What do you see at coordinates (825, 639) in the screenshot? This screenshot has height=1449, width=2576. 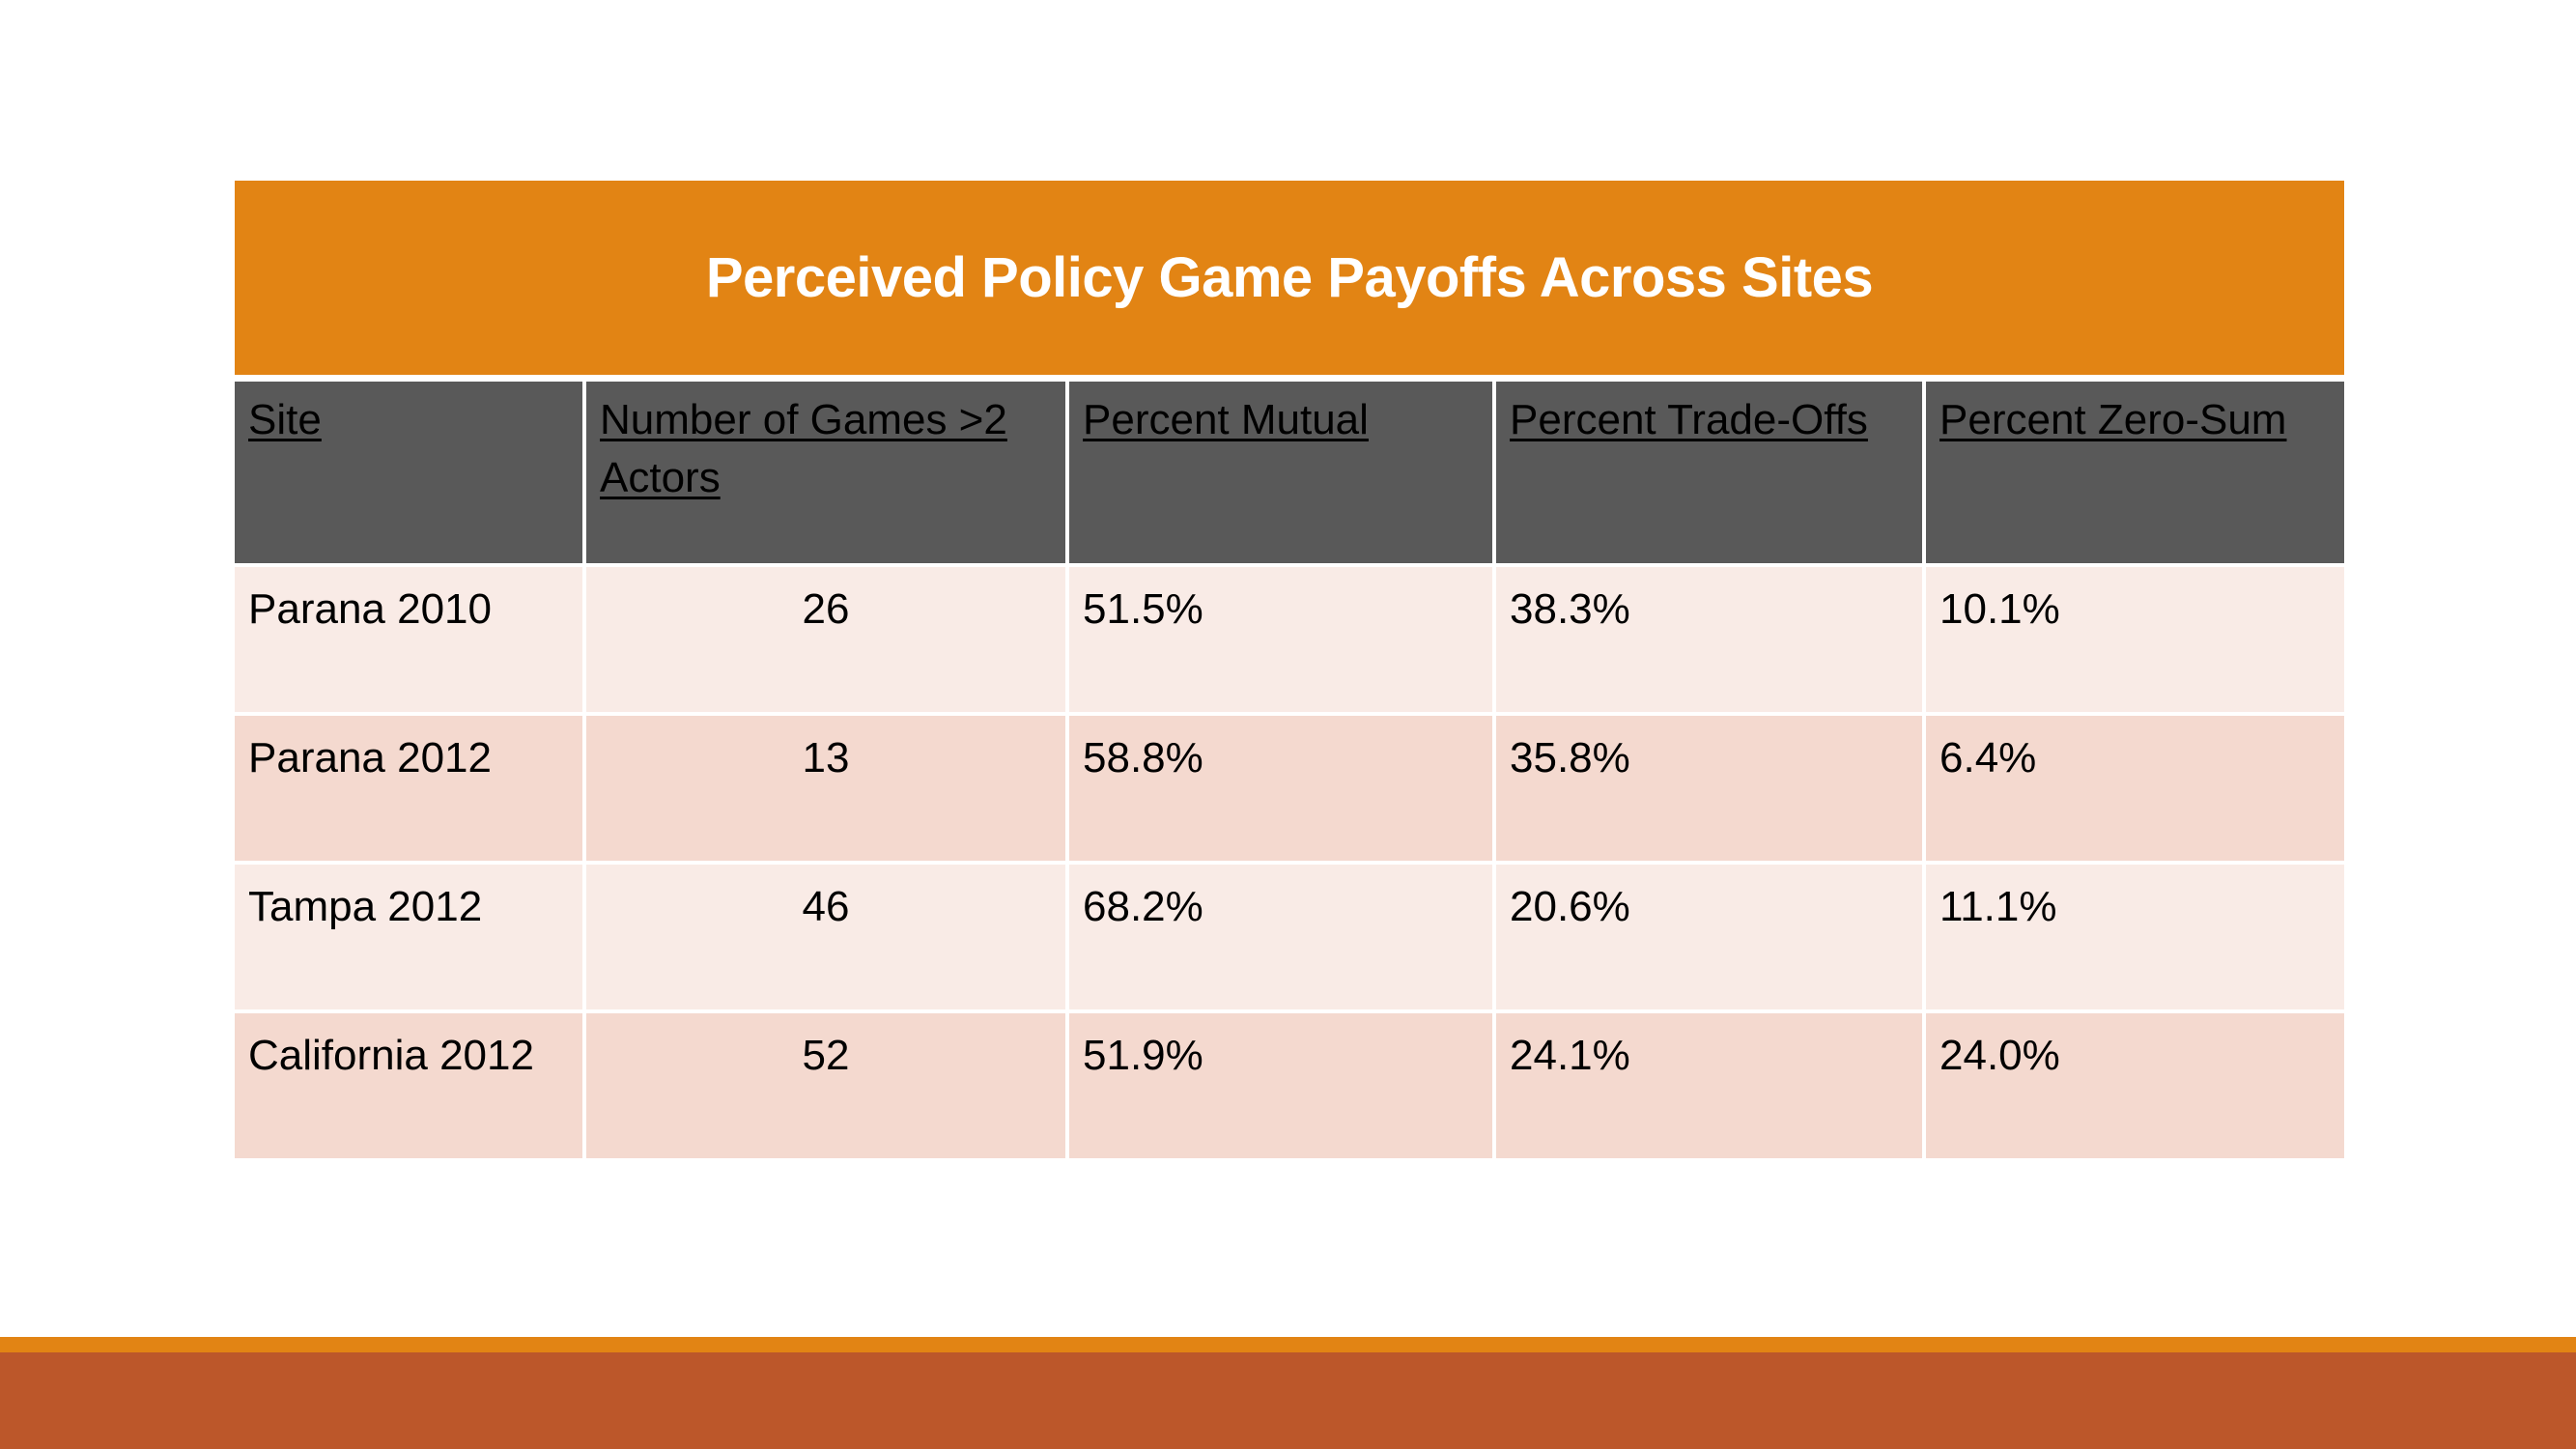 I see `cell-number-of-games: 26` at bounding box center [825, 639].